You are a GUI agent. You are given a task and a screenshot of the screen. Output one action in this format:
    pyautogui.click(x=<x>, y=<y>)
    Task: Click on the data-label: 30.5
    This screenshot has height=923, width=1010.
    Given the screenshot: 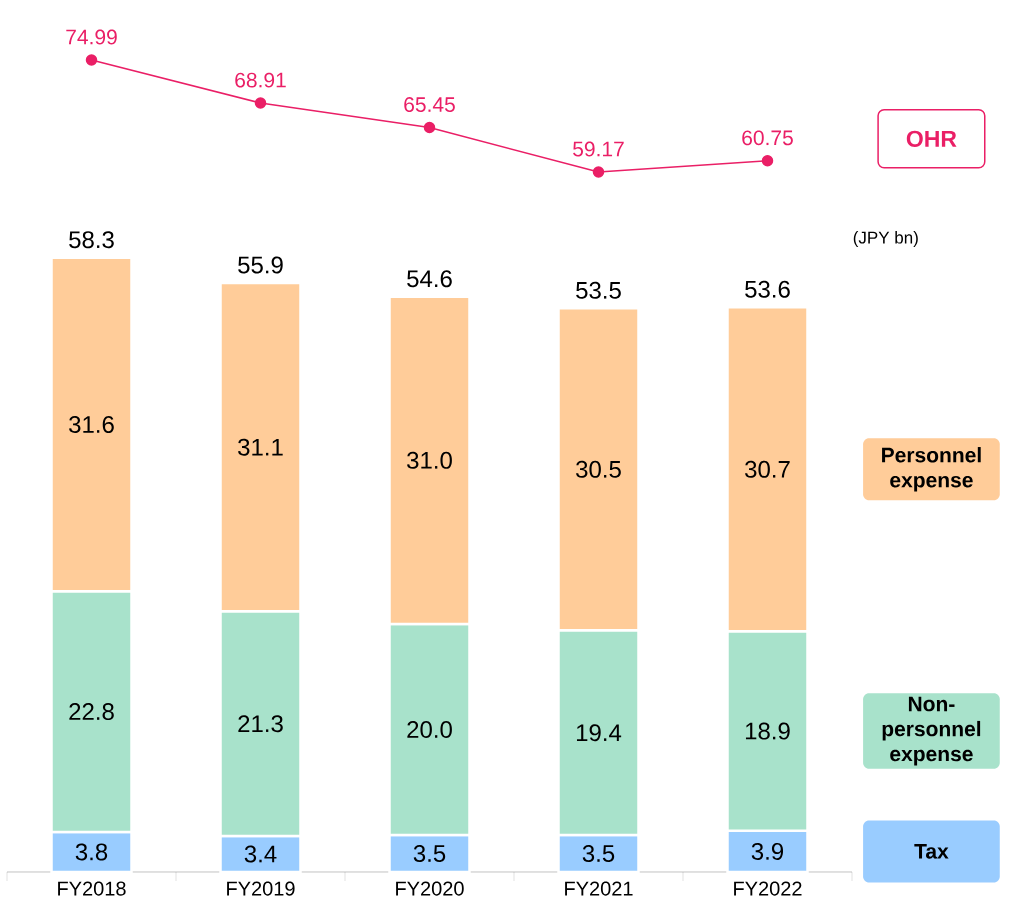 What is the action you would take?
    pyautogui.click(x=598, y=469)
    